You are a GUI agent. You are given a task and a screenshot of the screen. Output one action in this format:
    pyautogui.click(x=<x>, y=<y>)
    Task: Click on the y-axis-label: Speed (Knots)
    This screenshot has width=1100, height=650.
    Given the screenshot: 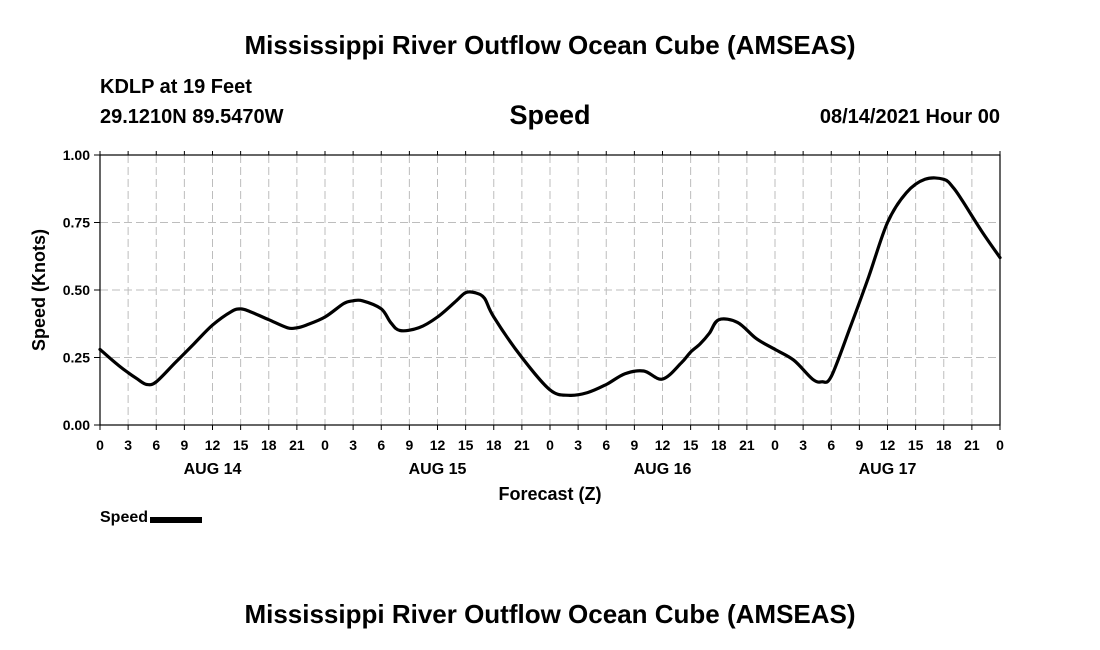 What is the action you would take?
    pyautogui.click(x=39, y=290)
    